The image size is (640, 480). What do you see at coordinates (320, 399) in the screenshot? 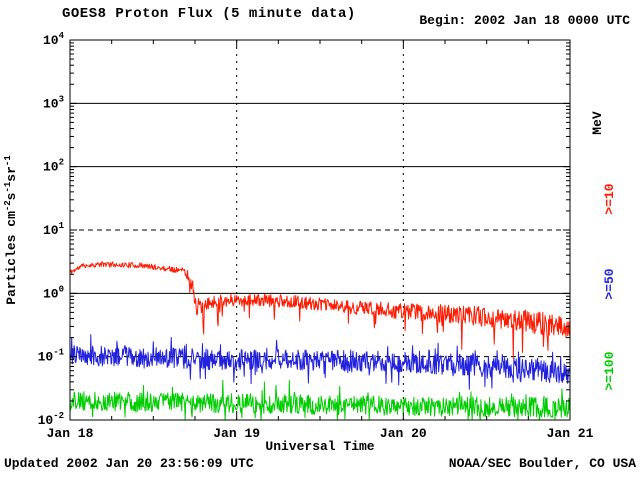
I see `series-100-mev` at bounding box center [320, 399].